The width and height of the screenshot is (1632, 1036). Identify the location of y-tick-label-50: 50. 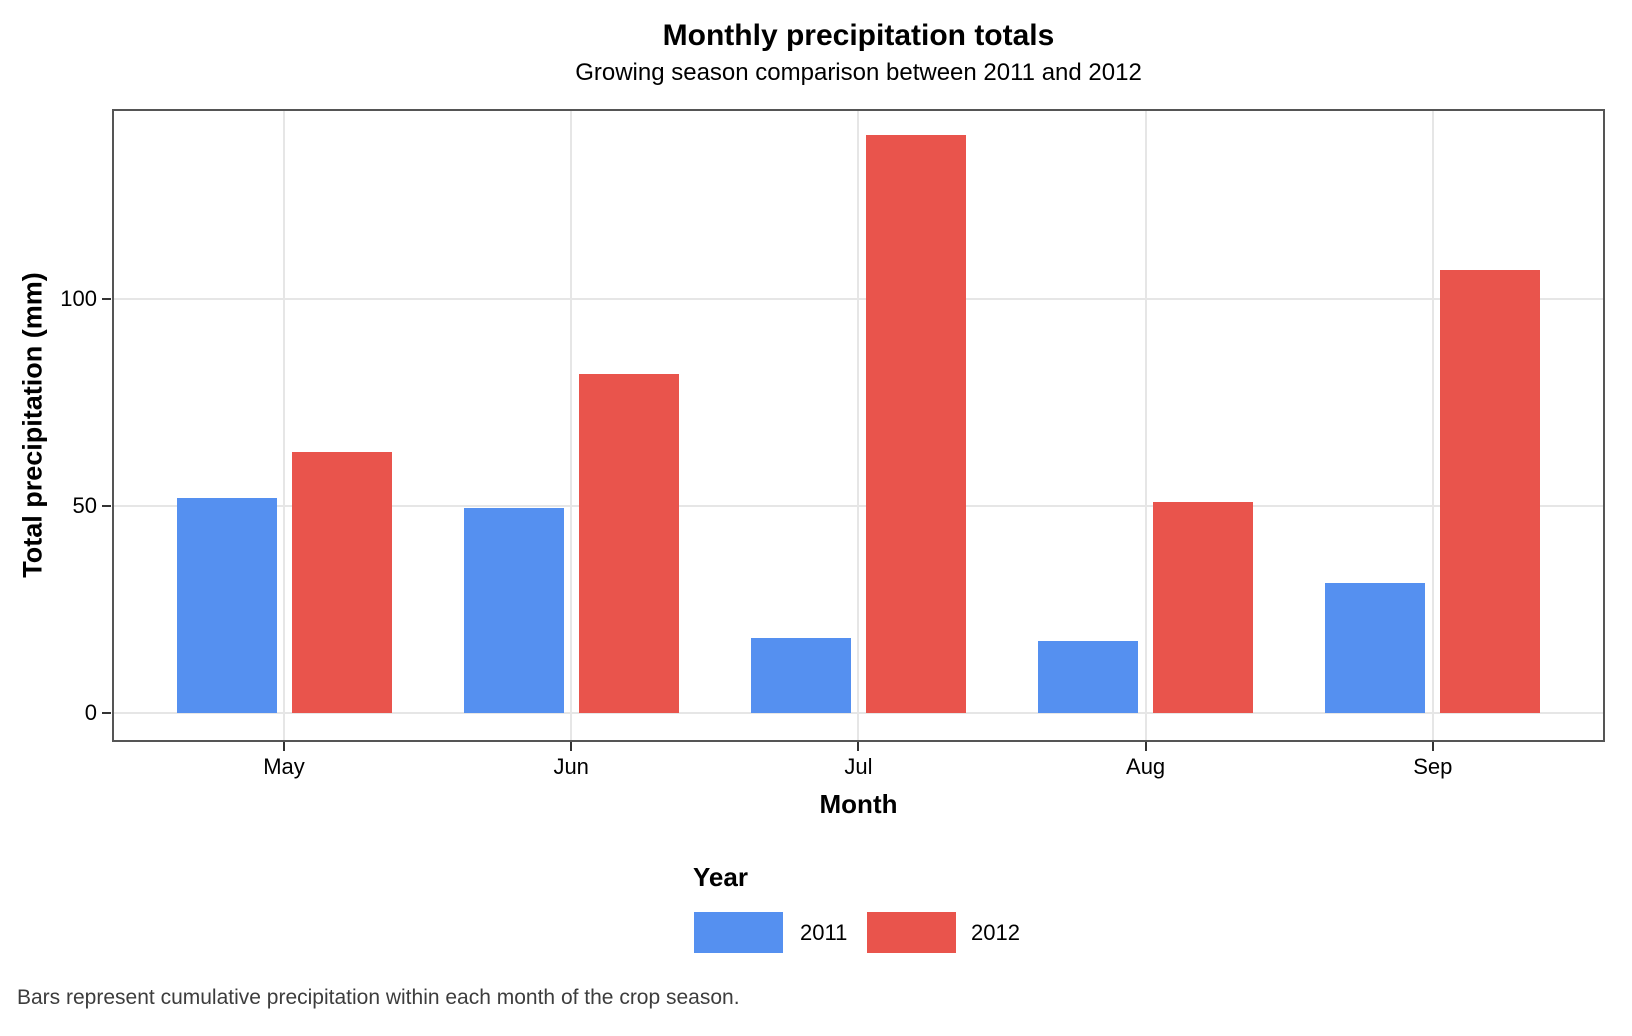
(84, 505).